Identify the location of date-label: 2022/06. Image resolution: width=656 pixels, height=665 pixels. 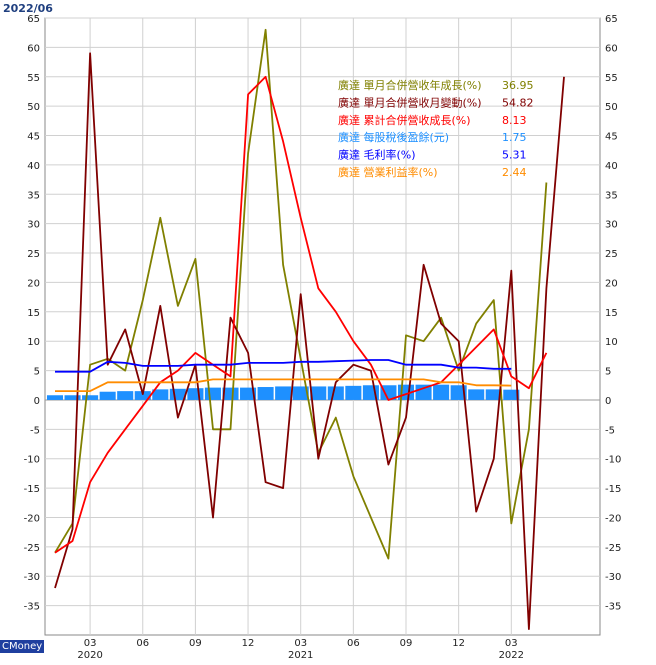
(28, 8).